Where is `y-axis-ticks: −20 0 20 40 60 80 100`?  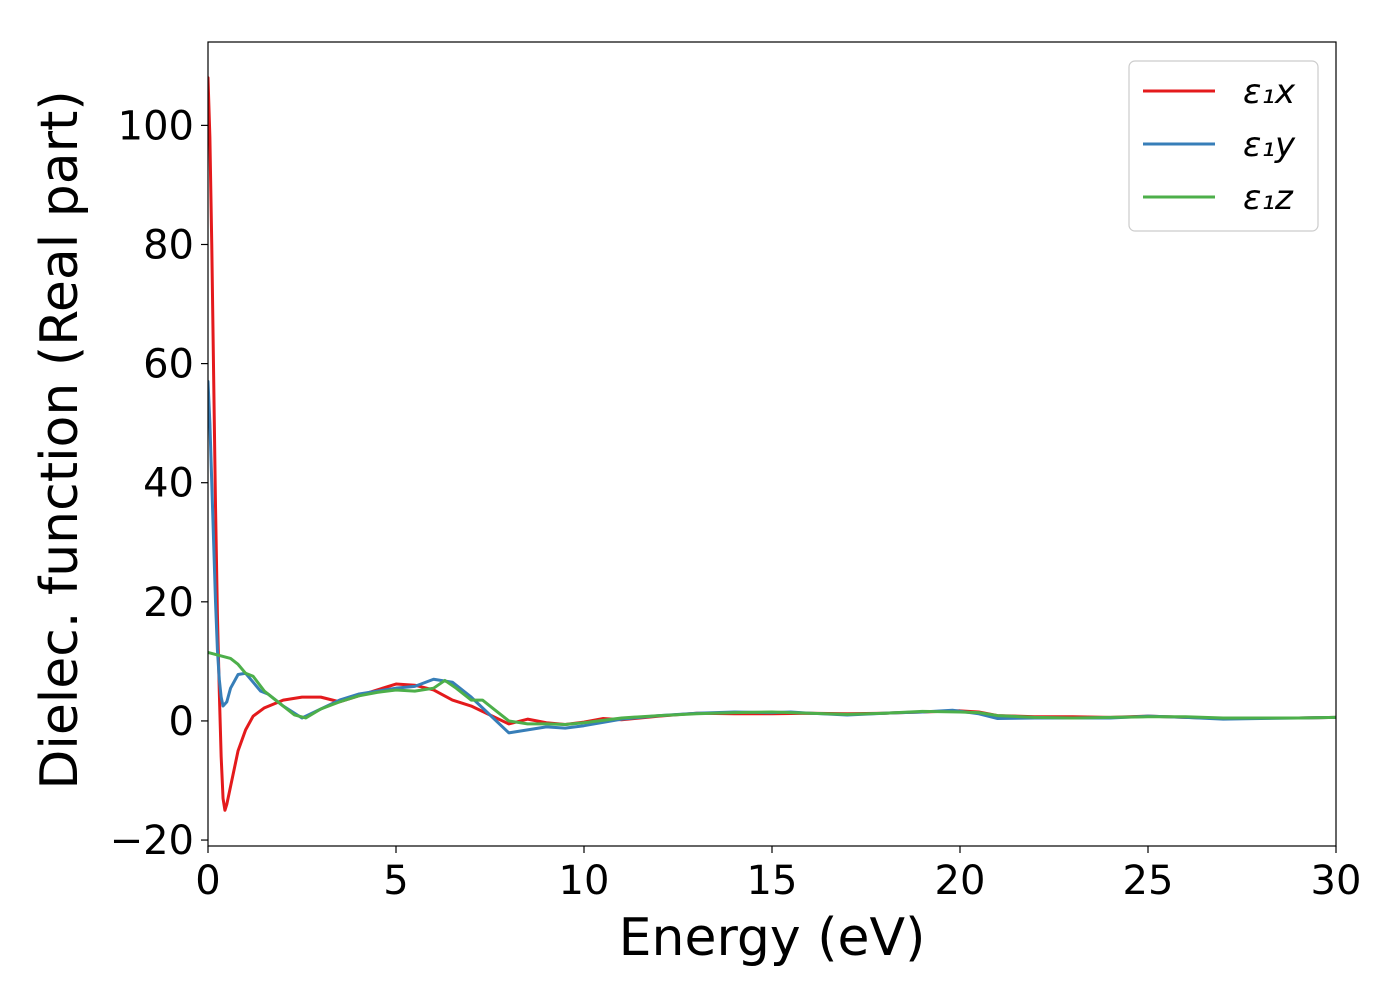
y-axis-ticks: −20 0 20 40 60 80 100 is located at coordinates (159, 483).